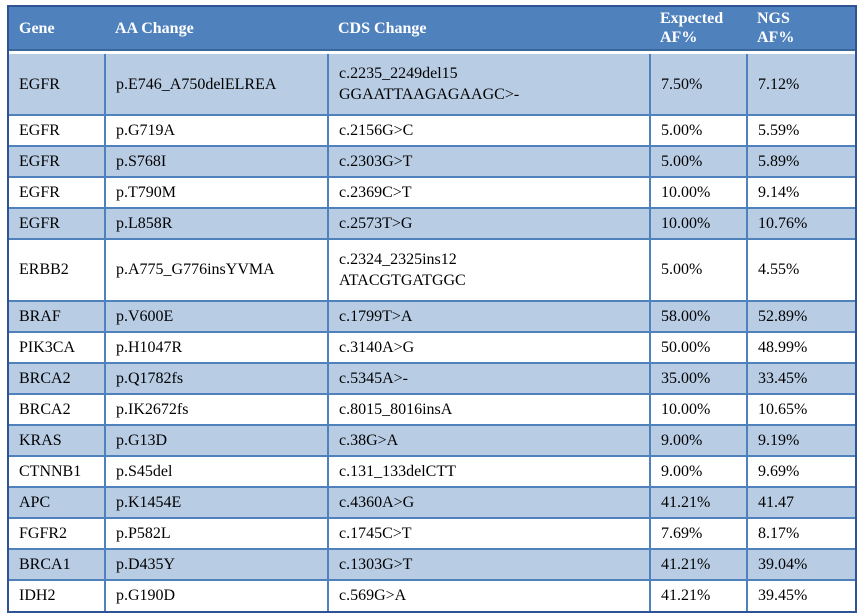 The width and height of the screenshot is (864, 613). What do you see at coordinates (489, 594) in the screenshot?
I see `cell-cds-change: c.569G>A` at bounding box center [489, 594].